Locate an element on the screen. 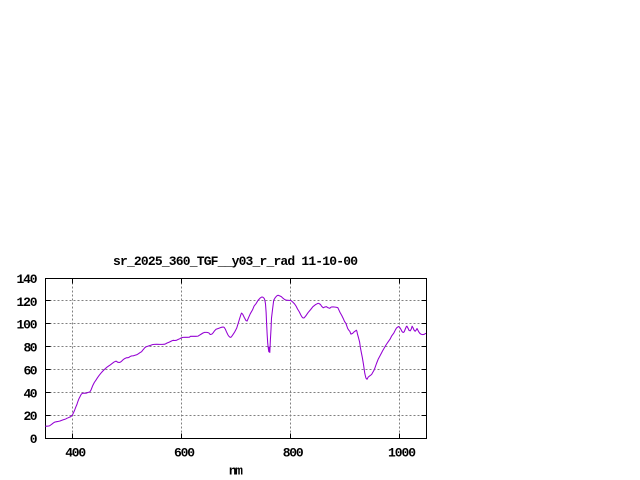 This screenshot has height=480, width=640. svg-text: 100 is located at coordinates (27, 325).